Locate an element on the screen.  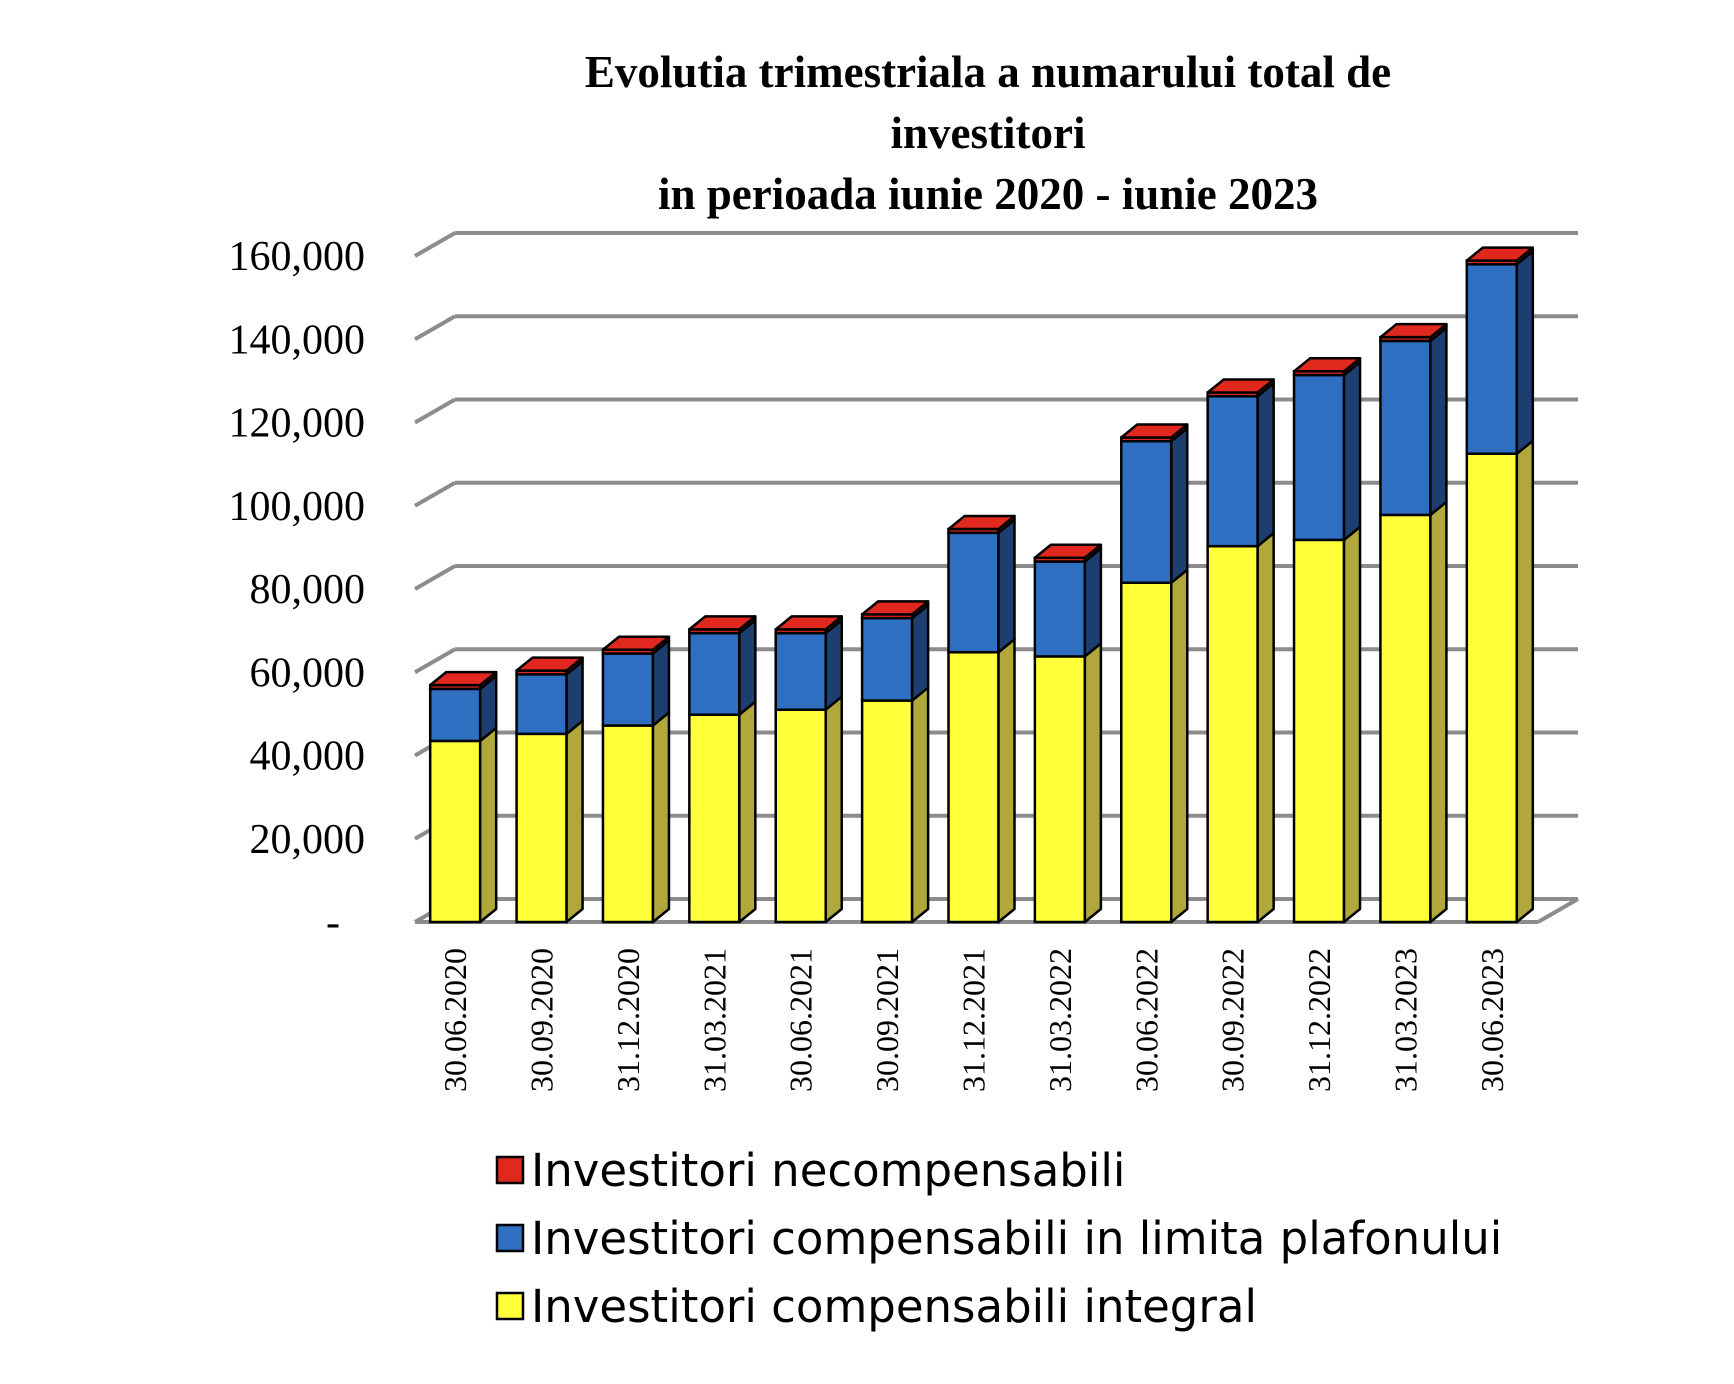
x-tick-label: 30.06.2023 is located at coordinates (1492, 1020).